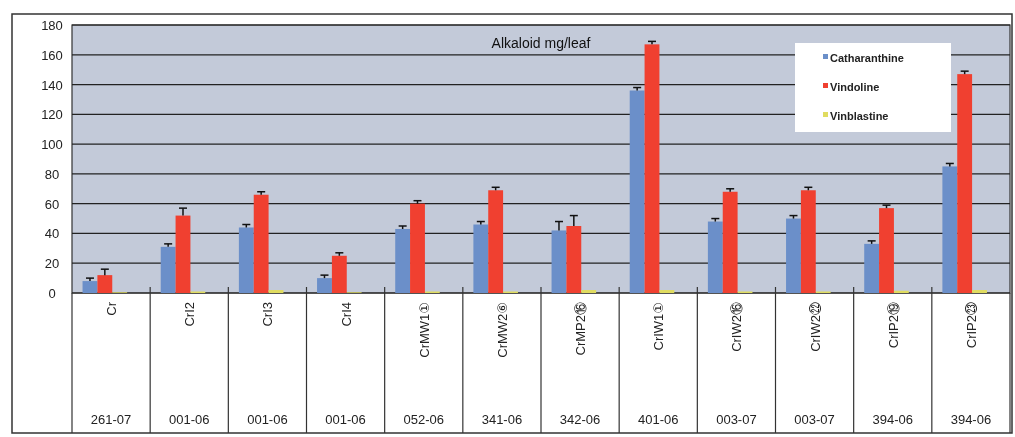 Image resolution: width=1015 pixels, height=437 pixels. I want to click on y-tick-label: 0, so click(52, 293).